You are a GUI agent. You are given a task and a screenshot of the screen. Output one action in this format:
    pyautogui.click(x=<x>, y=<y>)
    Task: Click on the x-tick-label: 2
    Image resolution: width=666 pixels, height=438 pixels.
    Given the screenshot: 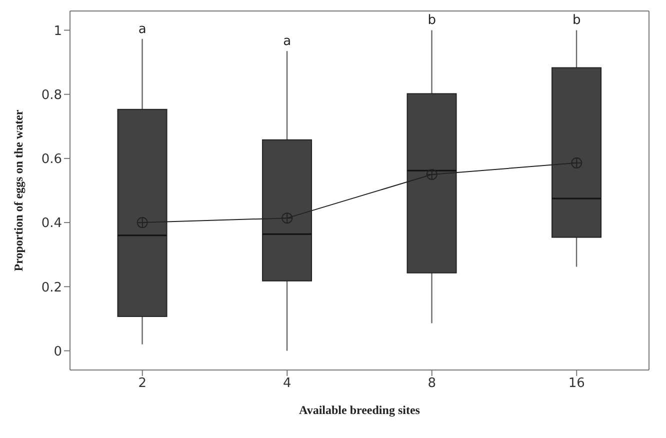 What is the action you would take?
    pyautogui.click(x=142, y=384)
    